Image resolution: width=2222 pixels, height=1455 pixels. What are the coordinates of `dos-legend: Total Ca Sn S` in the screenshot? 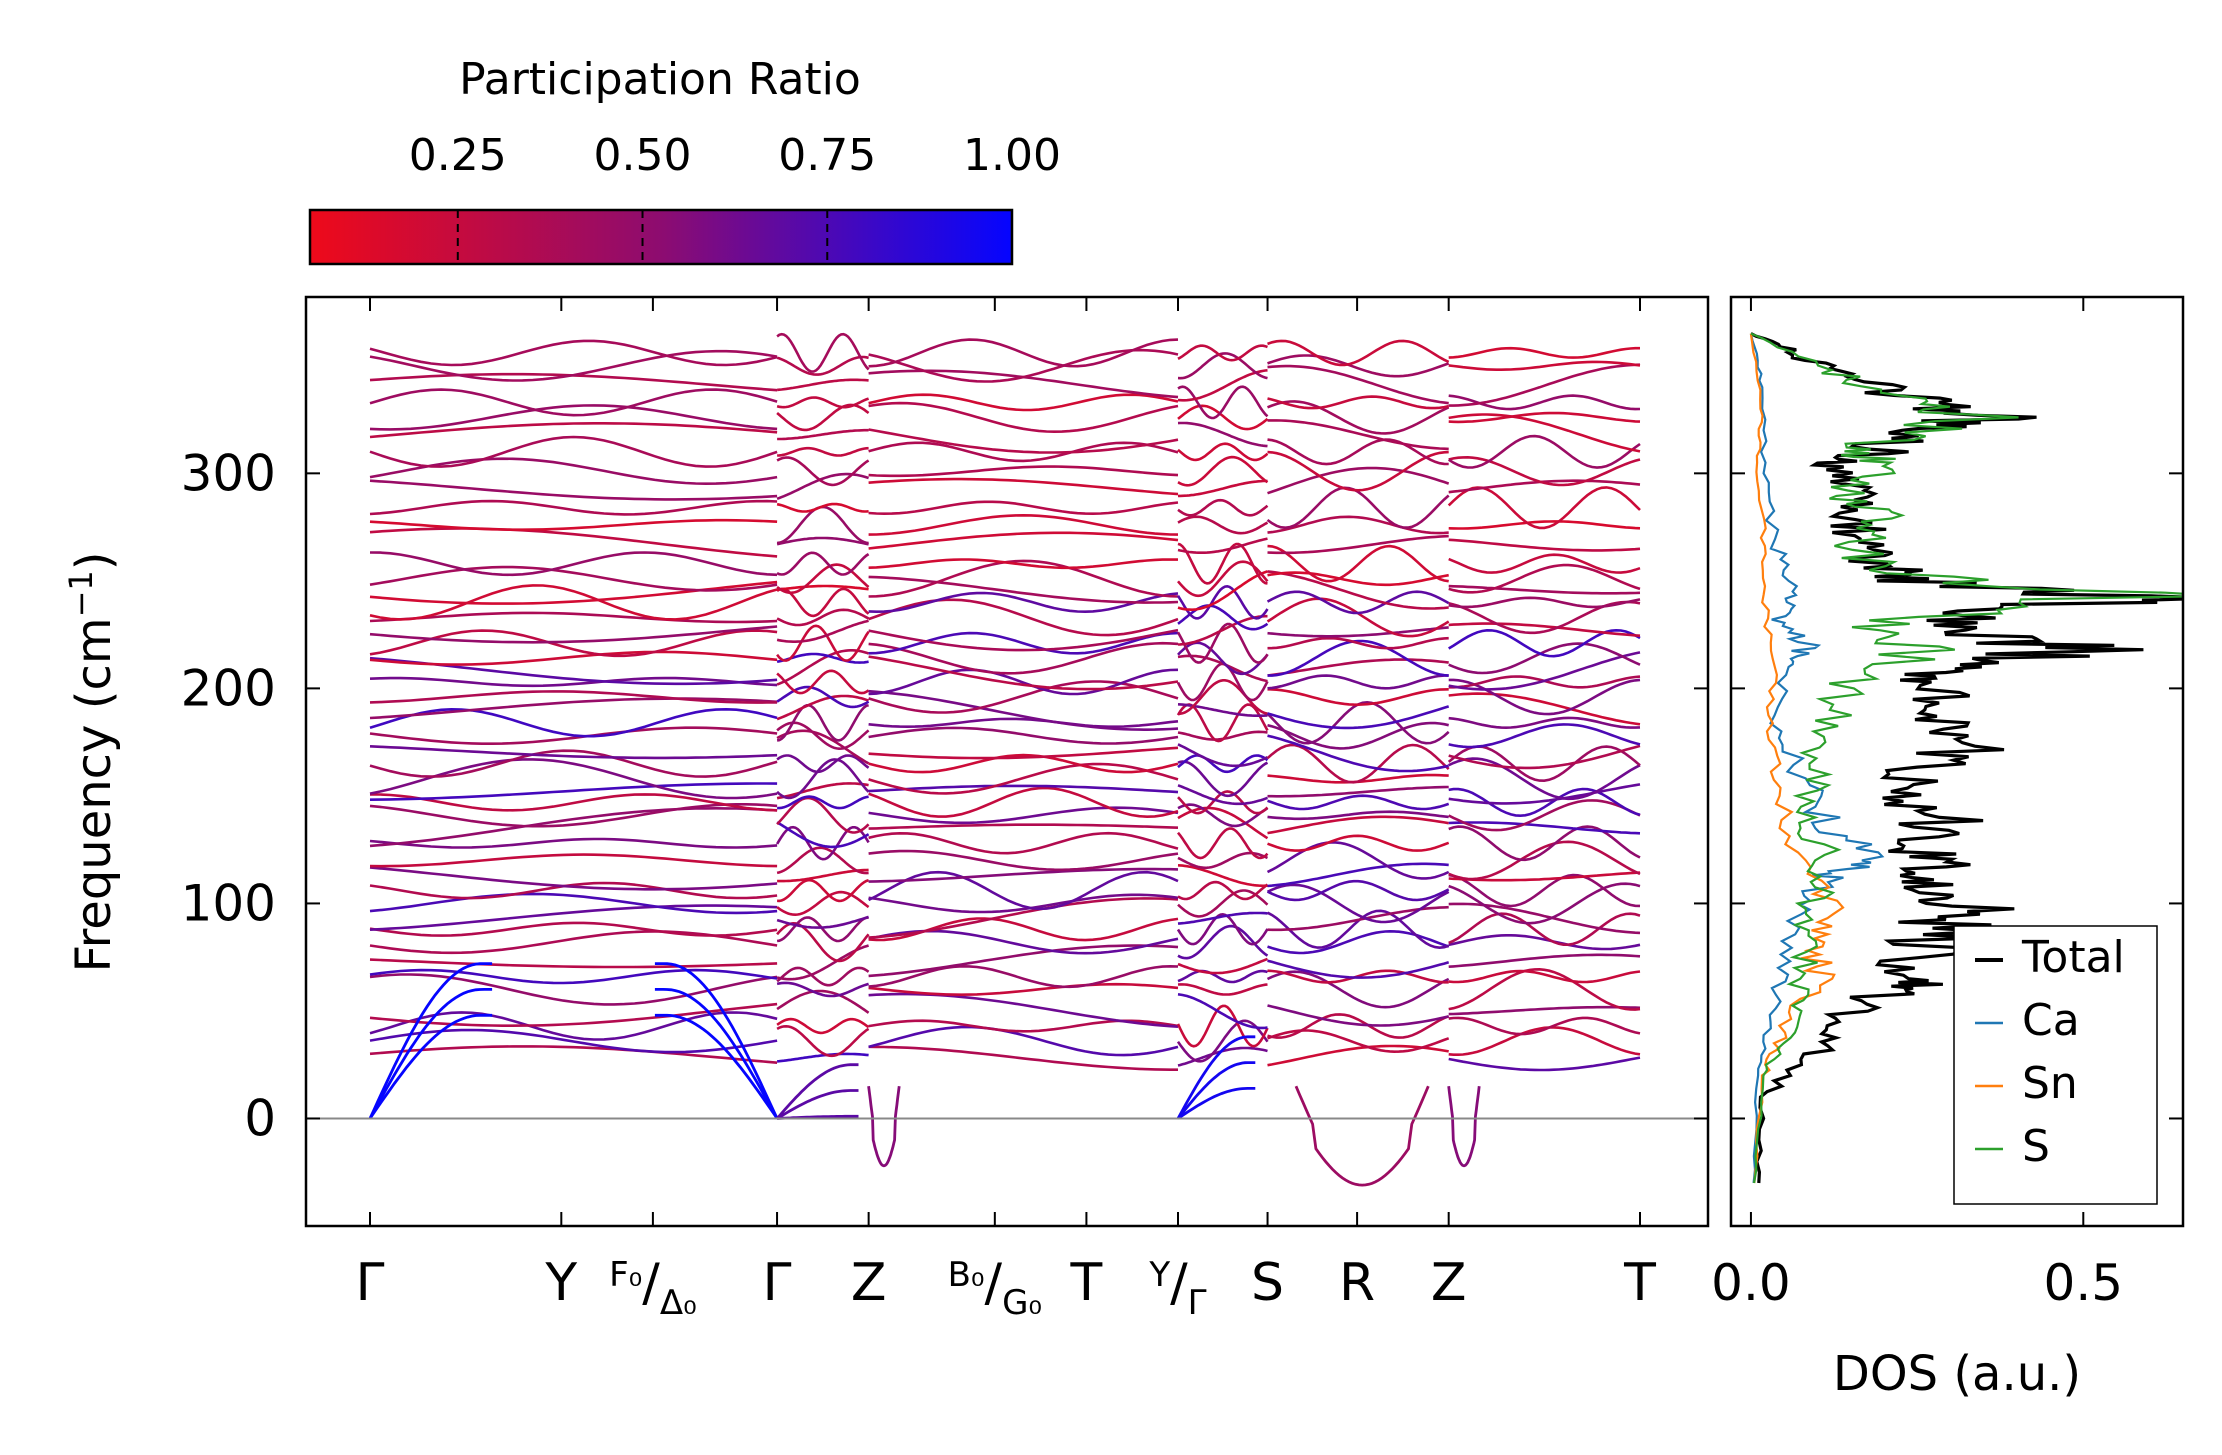 It's located at (2055, 1065).